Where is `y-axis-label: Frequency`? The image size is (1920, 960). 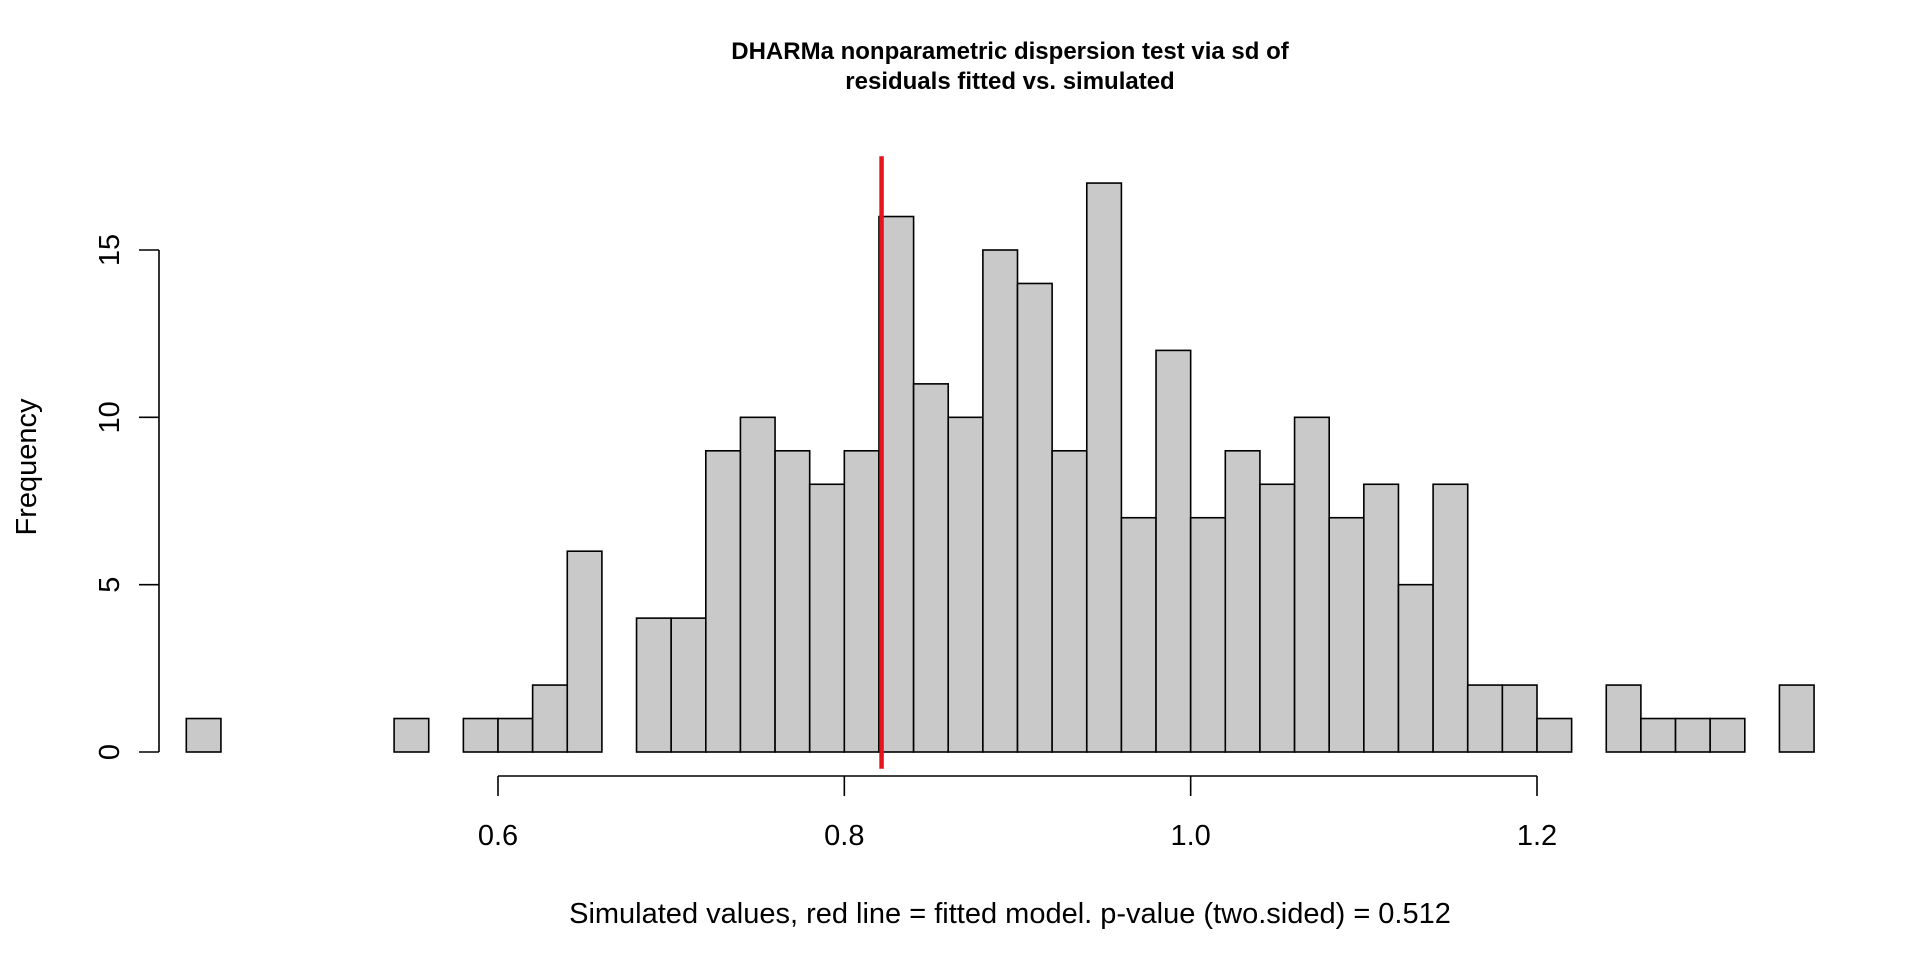 y-axis-label: Frequency is located at coordinates (27, 467).